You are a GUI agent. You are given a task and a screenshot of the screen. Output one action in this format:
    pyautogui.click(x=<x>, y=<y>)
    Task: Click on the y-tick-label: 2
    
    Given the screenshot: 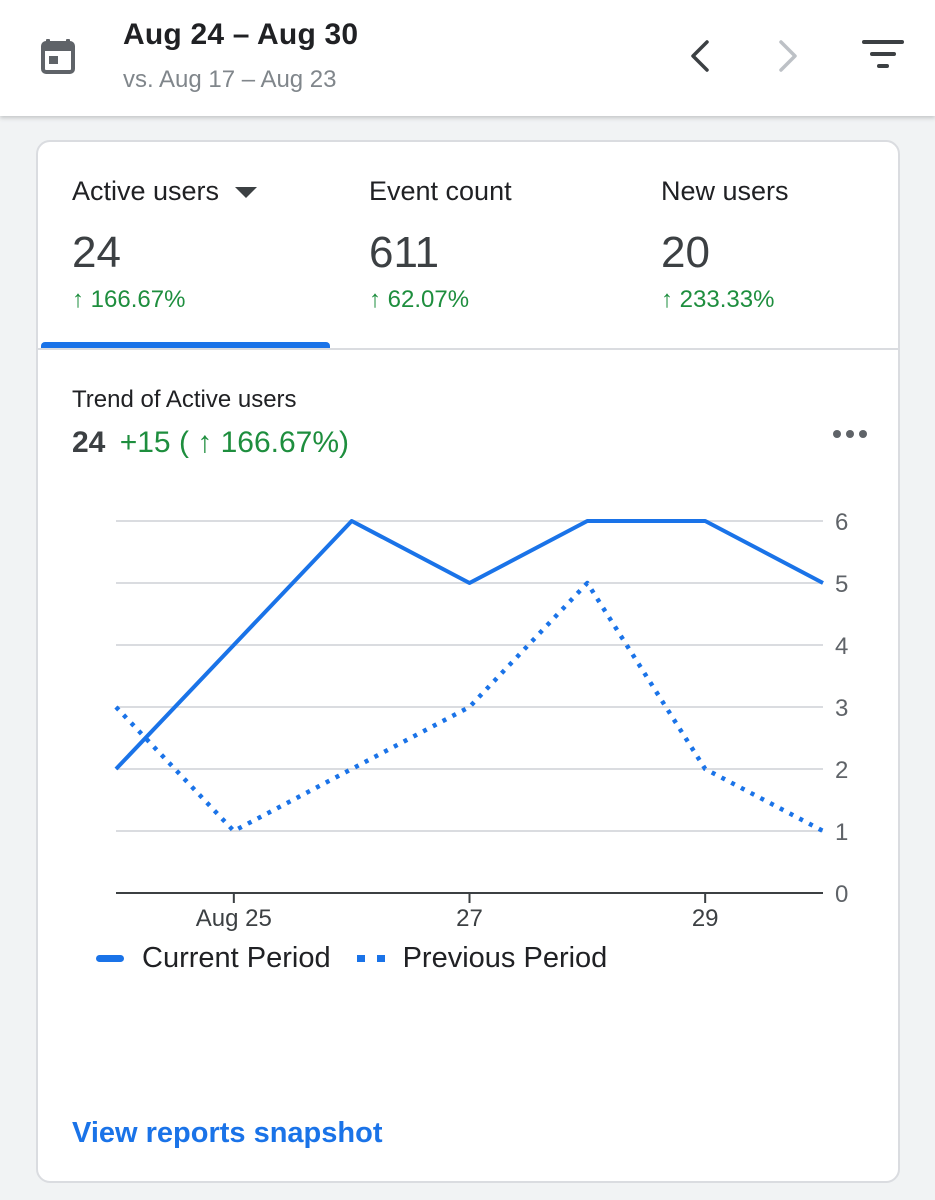 What is the action you would take?
    pyautogui.click(x=841, y=770)
    